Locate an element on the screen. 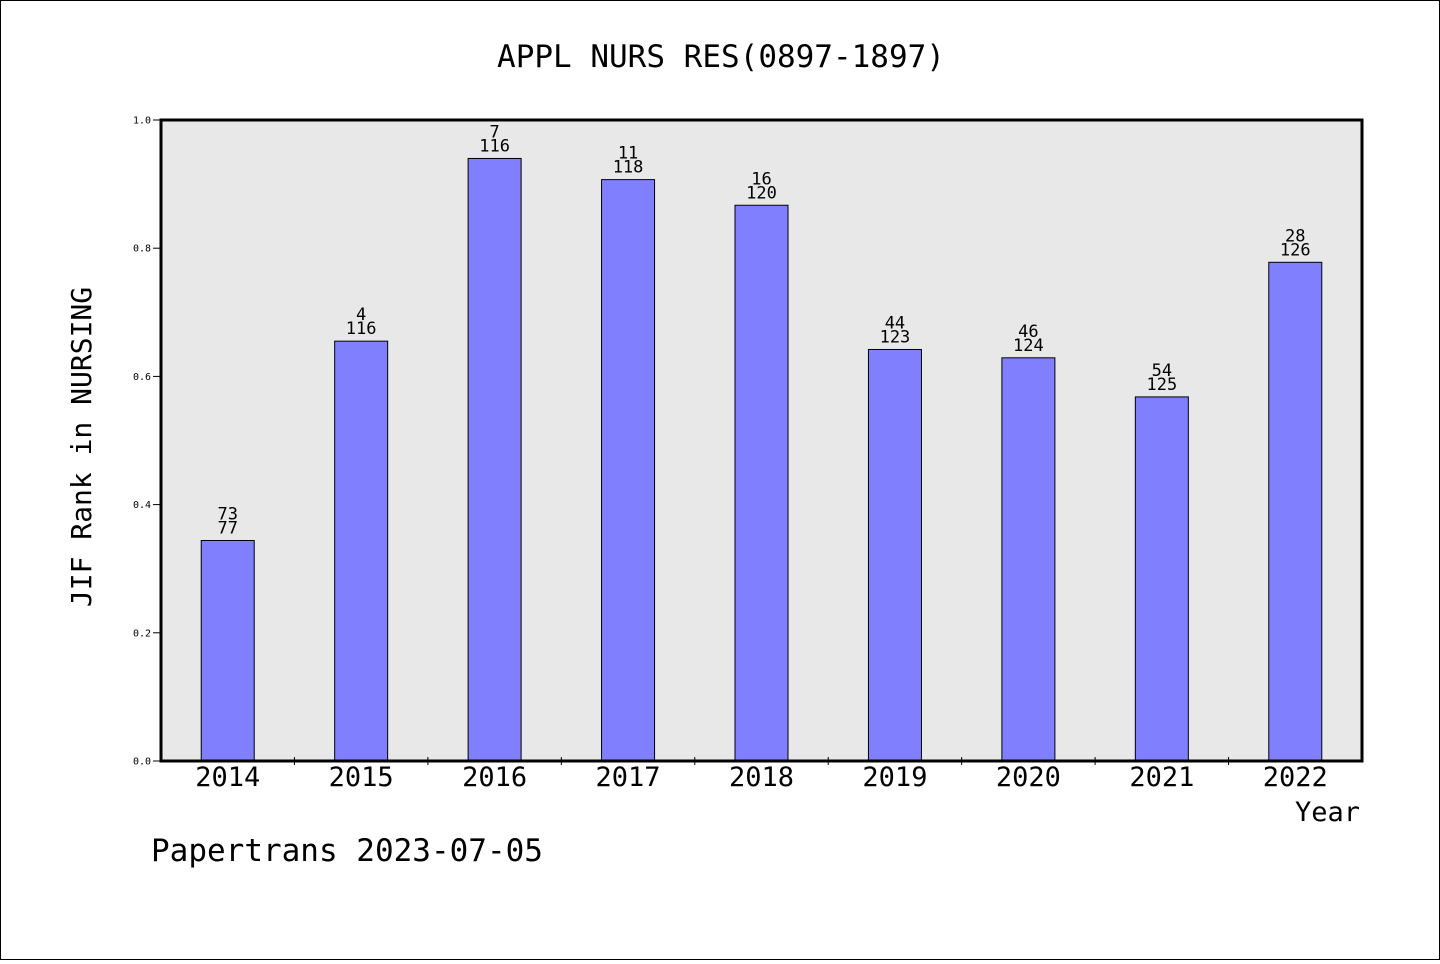 The image size is (1440, 964). bar-2019 is located at coordinates (894, 555).